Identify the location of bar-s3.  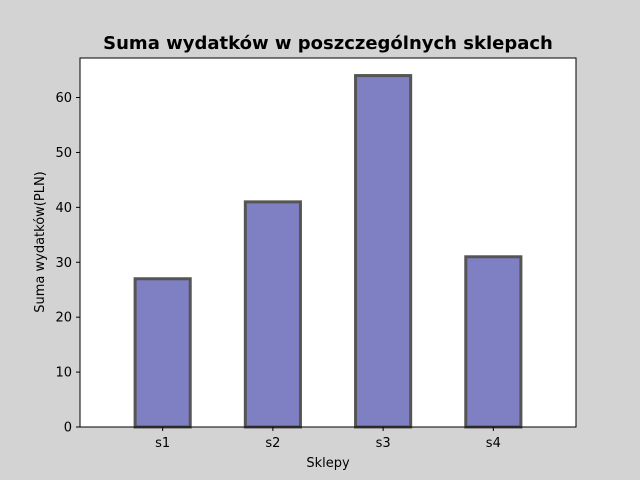
(383, 251).